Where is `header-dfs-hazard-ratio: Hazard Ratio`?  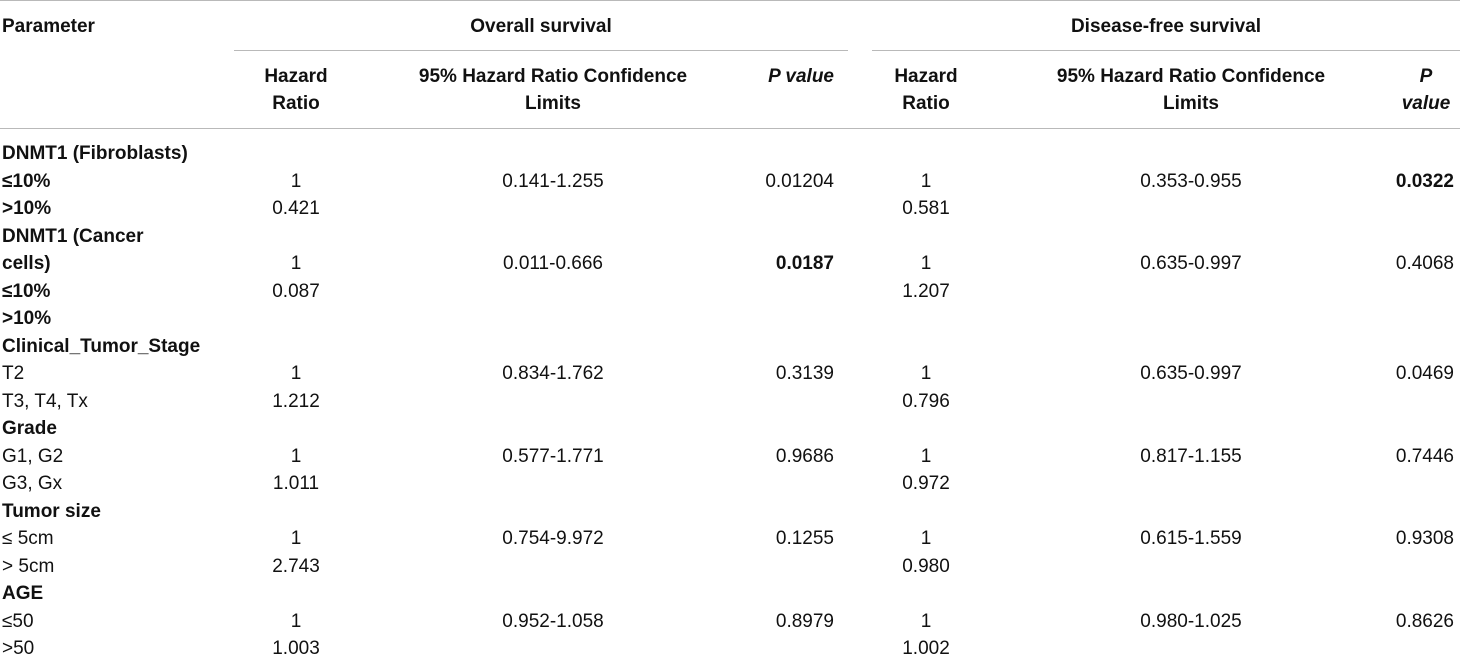 header-dfs-hazard-ratio: Hazard Ratio is located at coordinates (926, 90).